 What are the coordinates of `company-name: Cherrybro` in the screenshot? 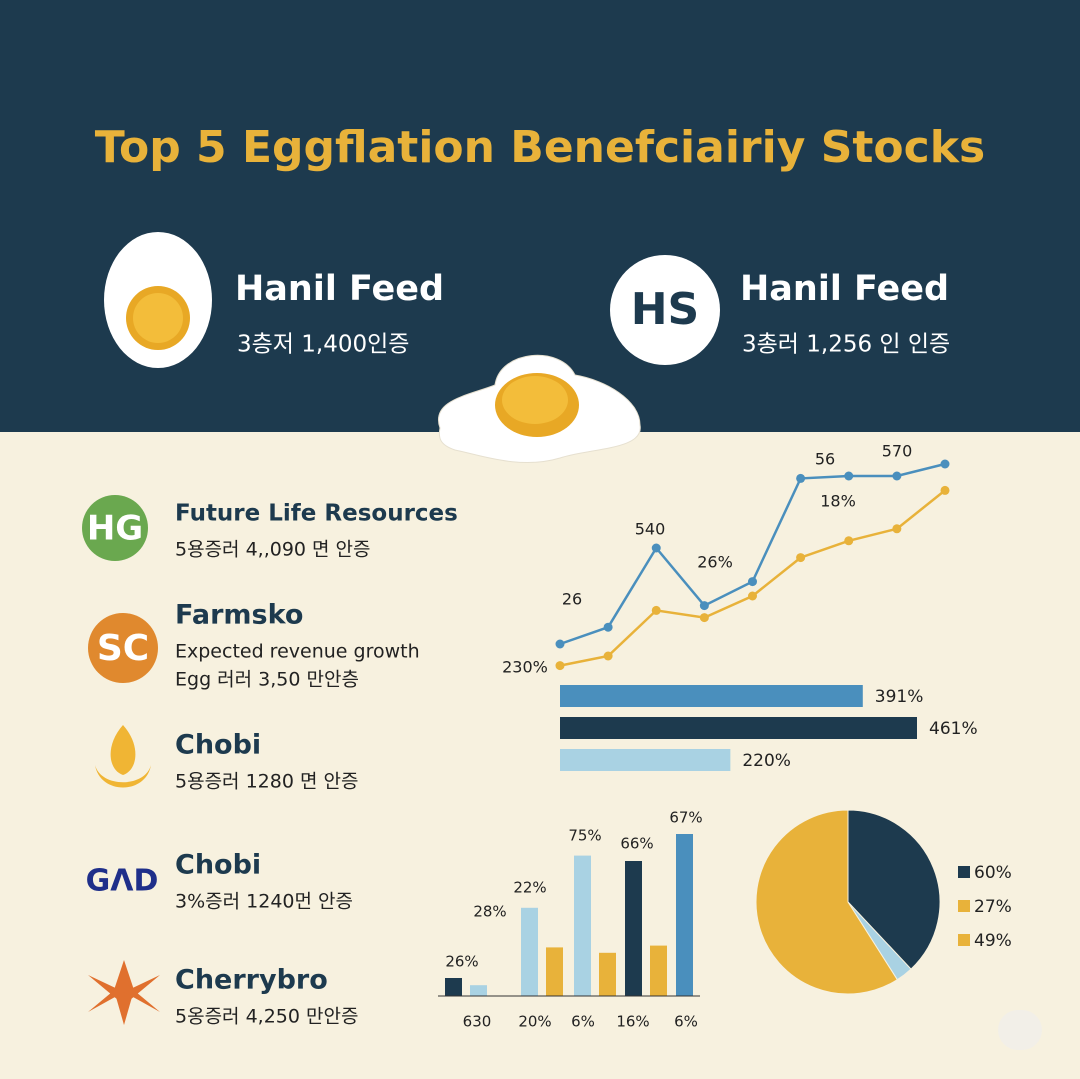 It's located at (251, 980).